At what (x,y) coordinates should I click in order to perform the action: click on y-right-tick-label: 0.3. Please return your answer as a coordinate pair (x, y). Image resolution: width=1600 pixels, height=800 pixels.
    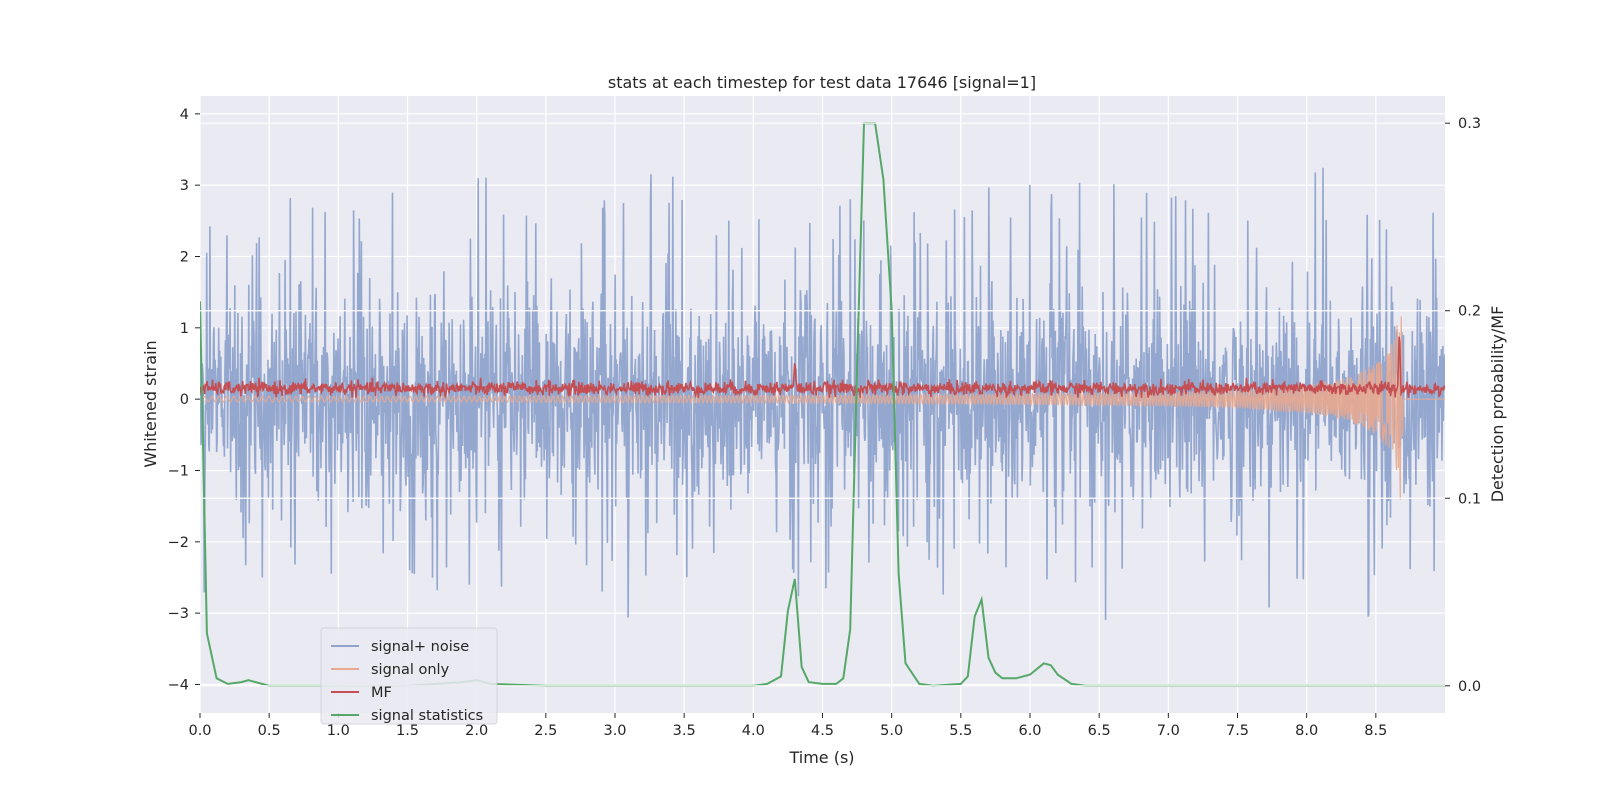
    Looking at the image, I should click on (1469, 124).